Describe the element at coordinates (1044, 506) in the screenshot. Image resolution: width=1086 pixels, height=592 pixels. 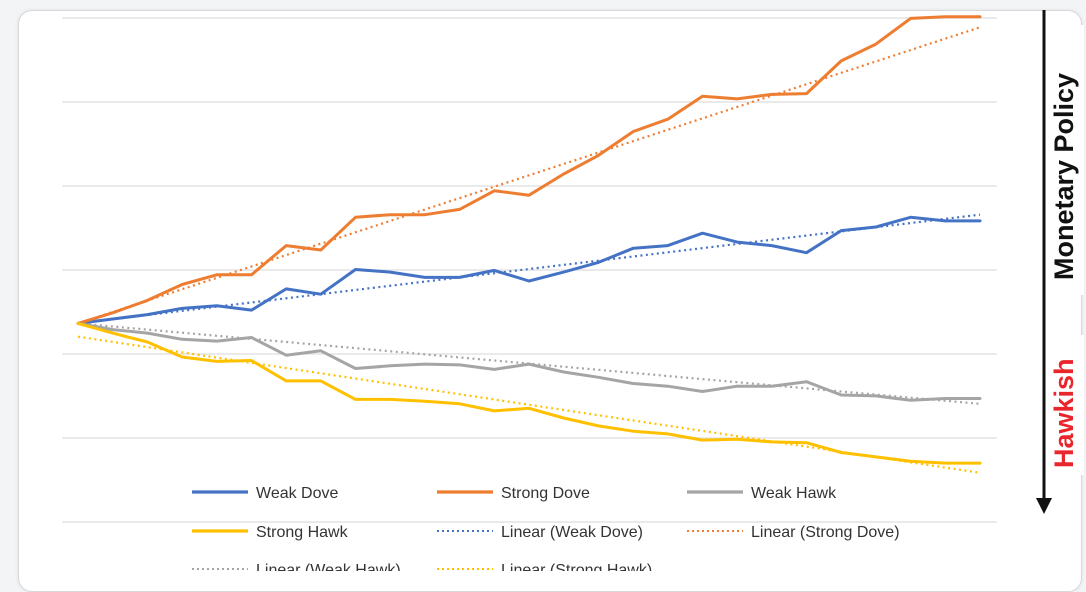
I see `arrow-down-icon` at that location.